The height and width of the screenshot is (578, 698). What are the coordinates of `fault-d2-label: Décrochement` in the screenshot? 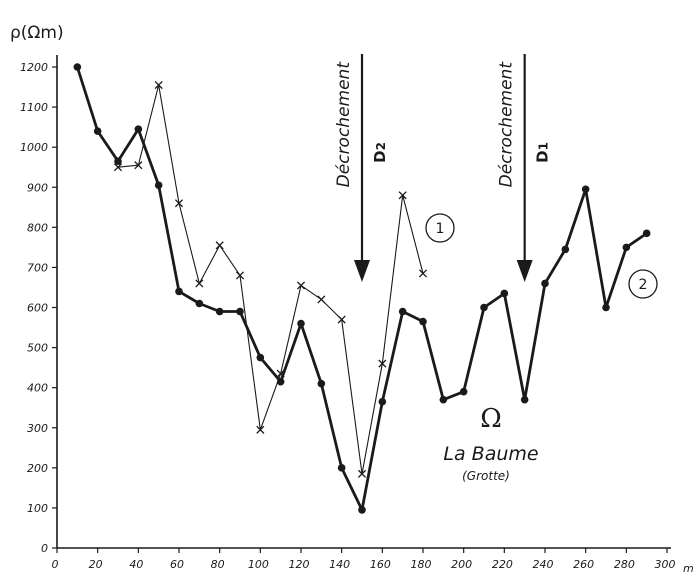 It's located at (344, 124).